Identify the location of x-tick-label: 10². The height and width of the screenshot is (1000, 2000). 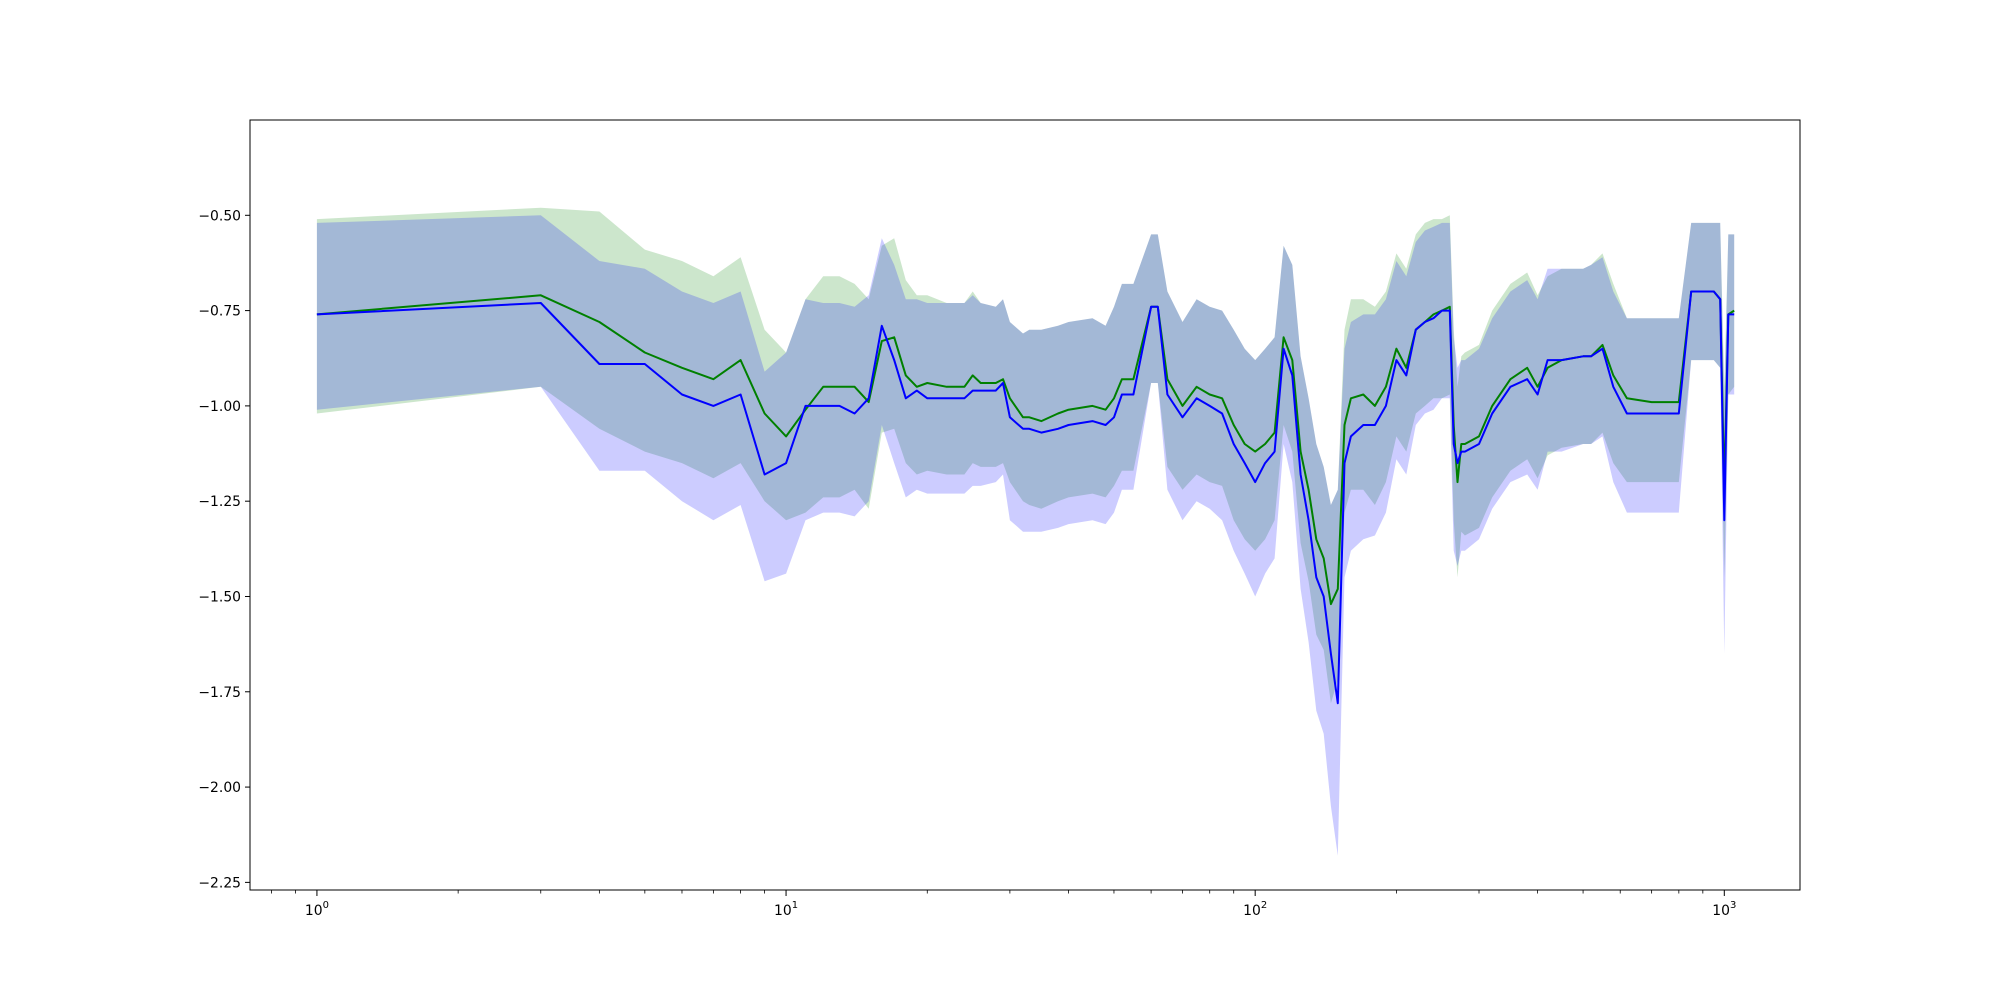
(1255, 909).